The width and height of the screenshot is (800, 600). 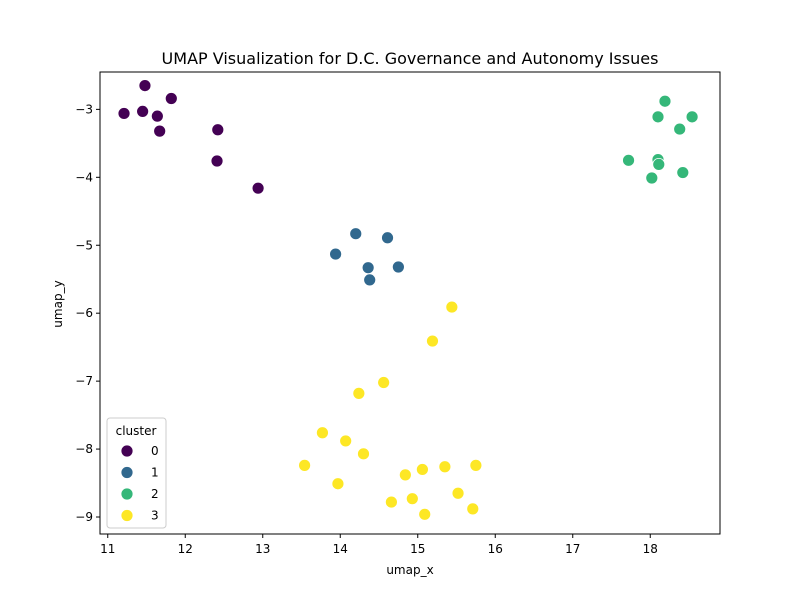 I want to click on x-tick-label: 14, so click(x=340, y=549).